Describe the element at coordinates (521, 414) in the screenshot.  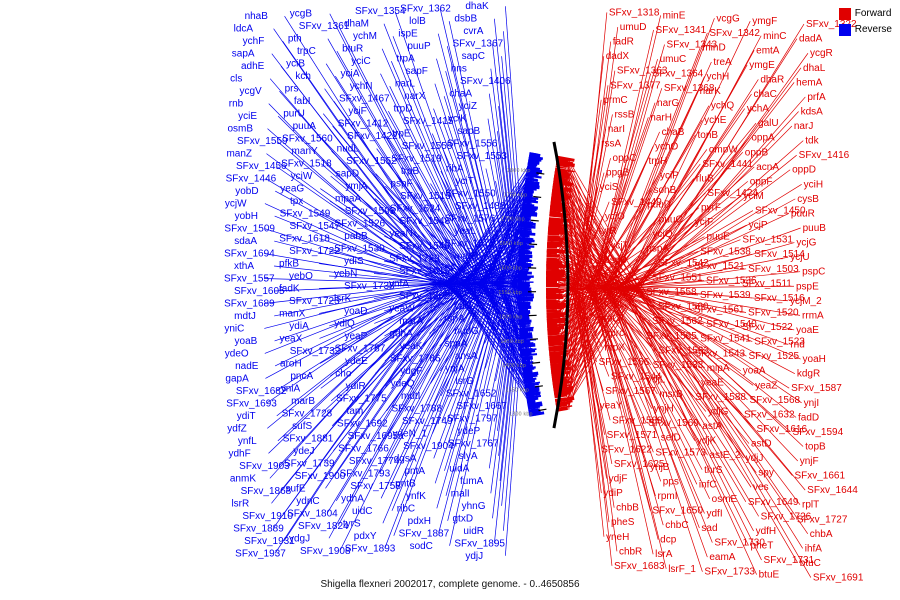
I see `tick-label: 1300 kbp` at that location.